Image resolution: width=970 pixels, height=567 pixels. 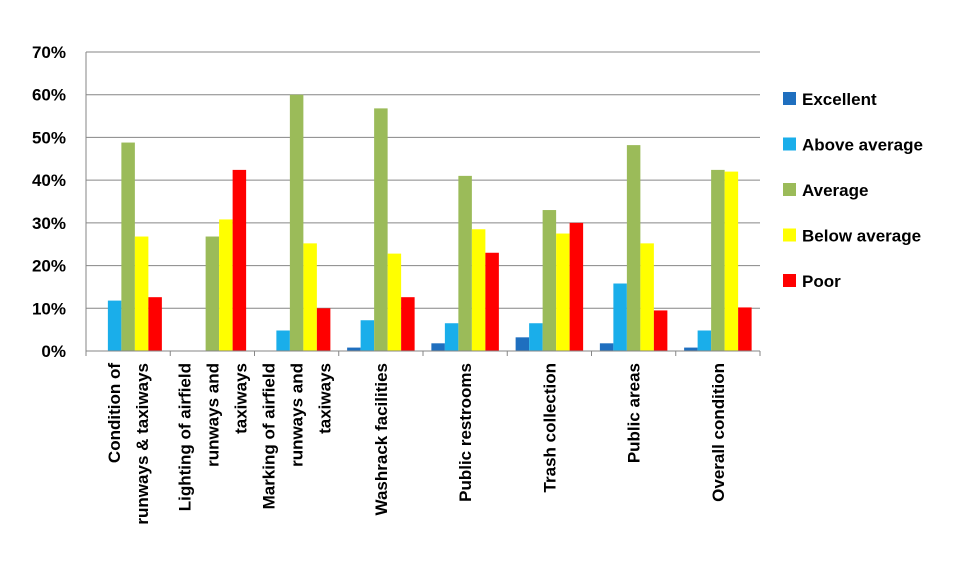 What do you see at coordinates (861, 236) in the screenshot?
I see `legend-label: Below average` at bounding box center [861, 236].